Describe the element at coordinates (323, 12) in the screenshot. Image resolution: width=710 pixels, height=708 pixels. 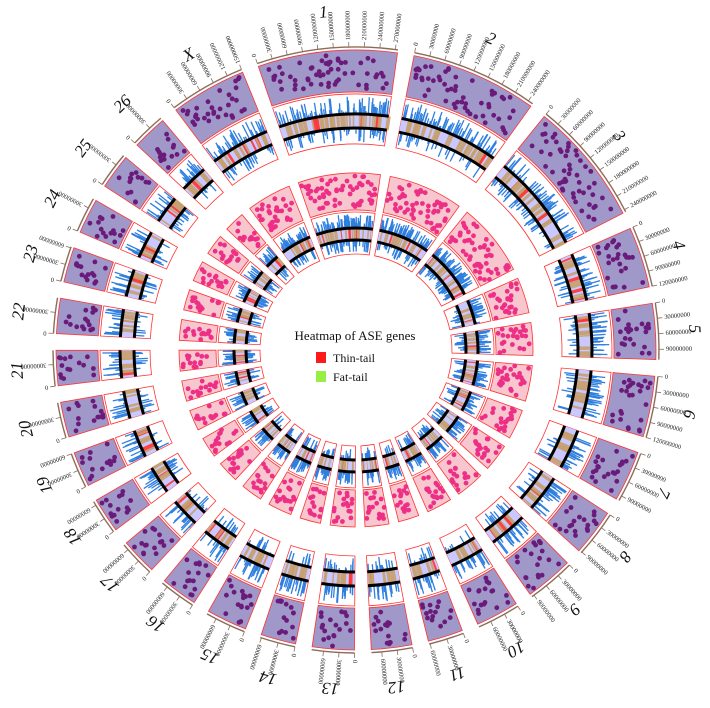
I see `chr-label: 1` at that location.